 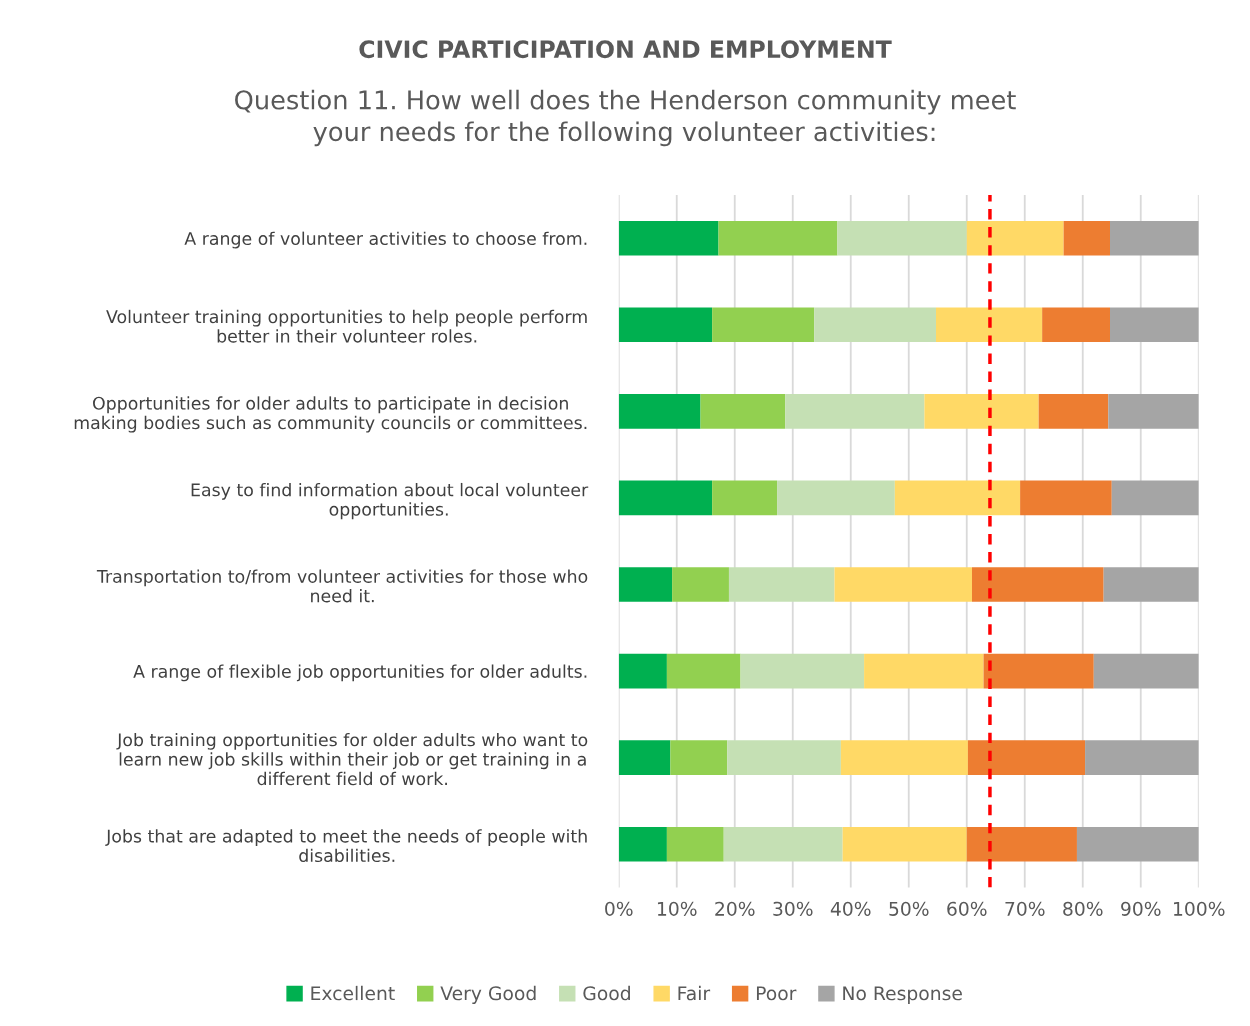 I want to click on x-tick-label: 100%, so click(x=1199, y=908).